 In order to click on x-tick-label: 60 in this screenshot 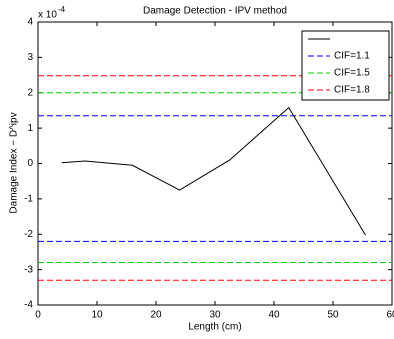, I will do `click(390, 315)`.